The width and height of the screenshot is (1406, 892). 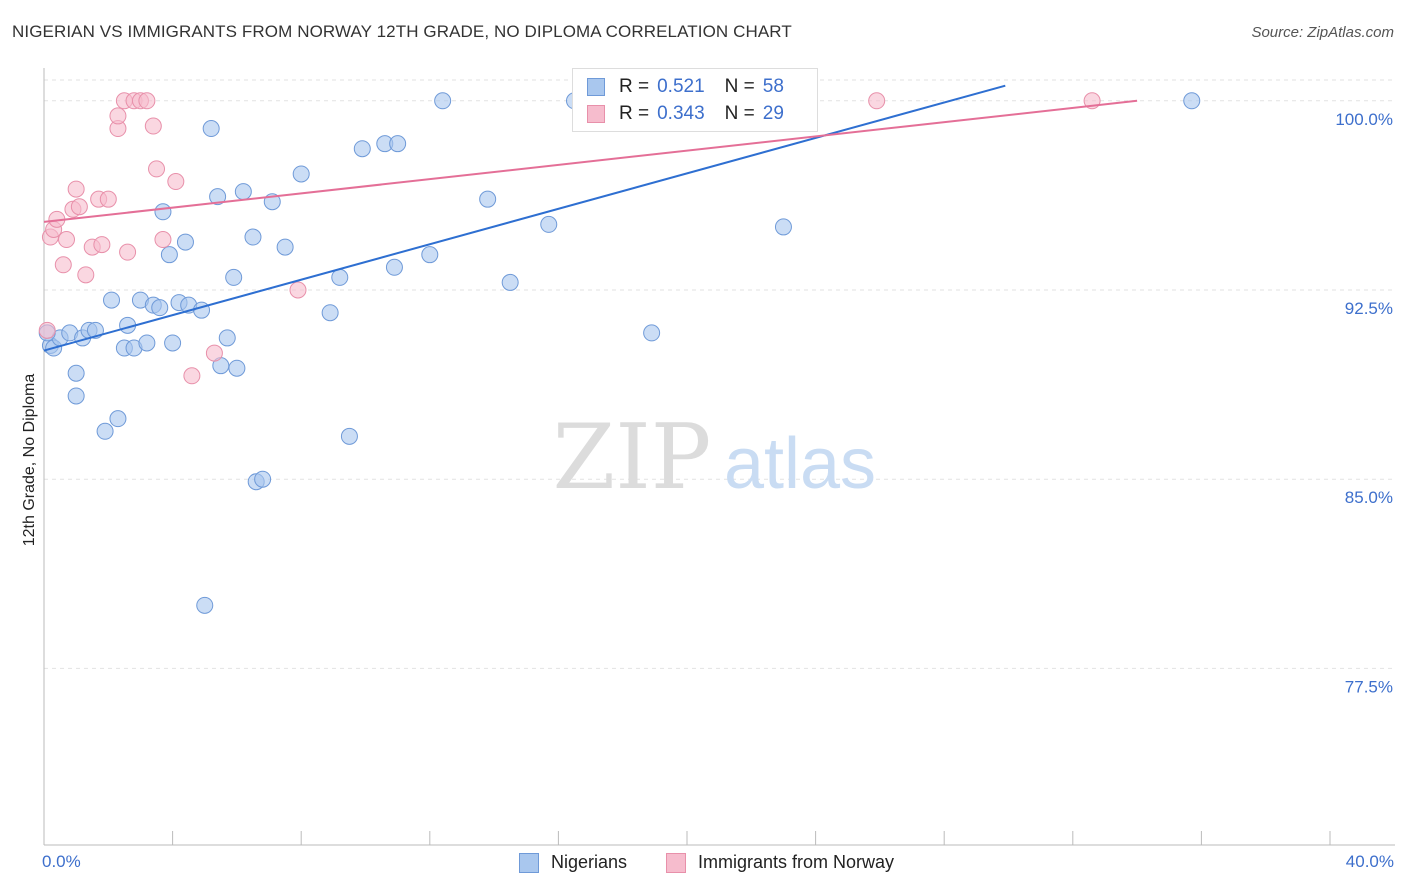 I want to click on legend-item-nigerians: Nigerians, so click(x=573, y=862).